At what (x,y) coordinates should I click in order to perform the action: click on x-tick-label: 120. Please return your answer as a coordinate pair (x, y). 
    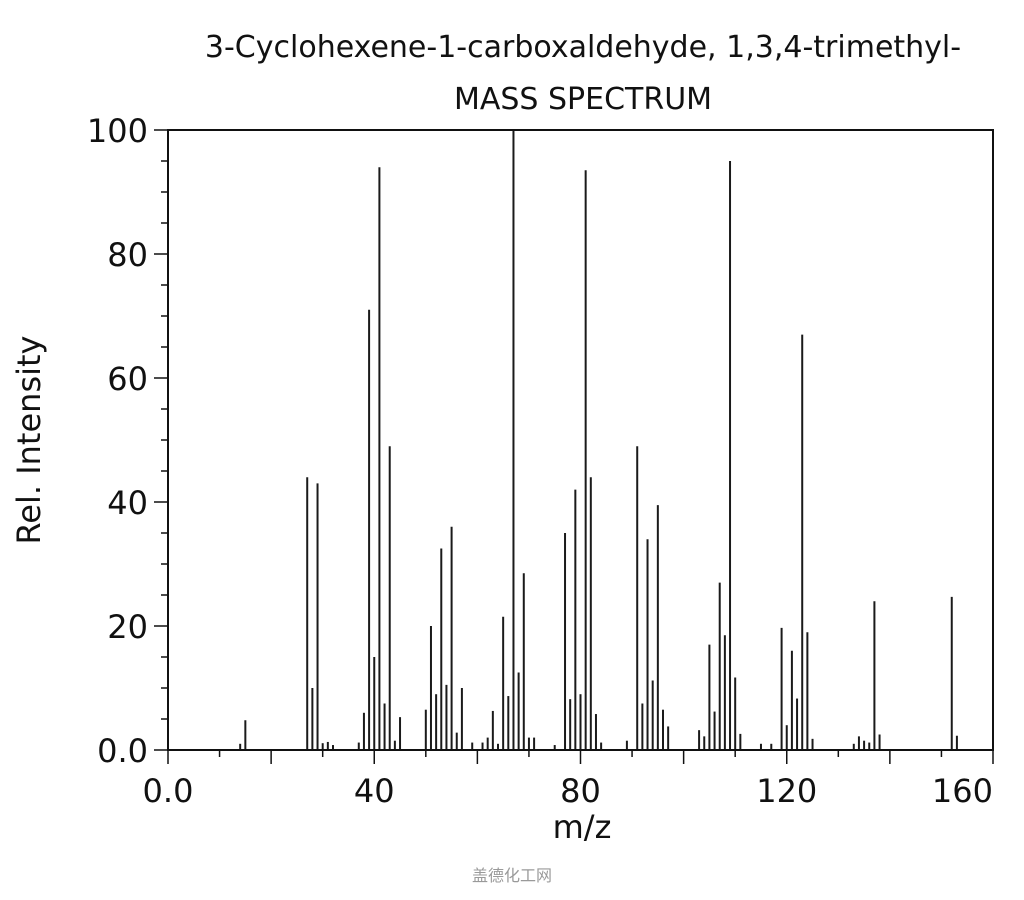
    Looking at the image, I should click on (786, 791).